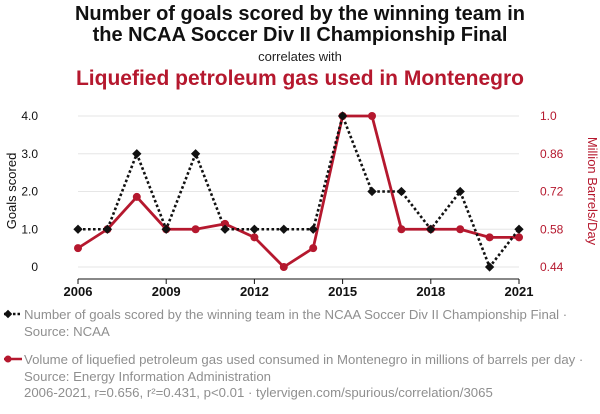 This screenshot has height=414, width=600. Describe the element at coordinates (12, 314) in the screenshot. I see `legend-swatch-series1` at that location.